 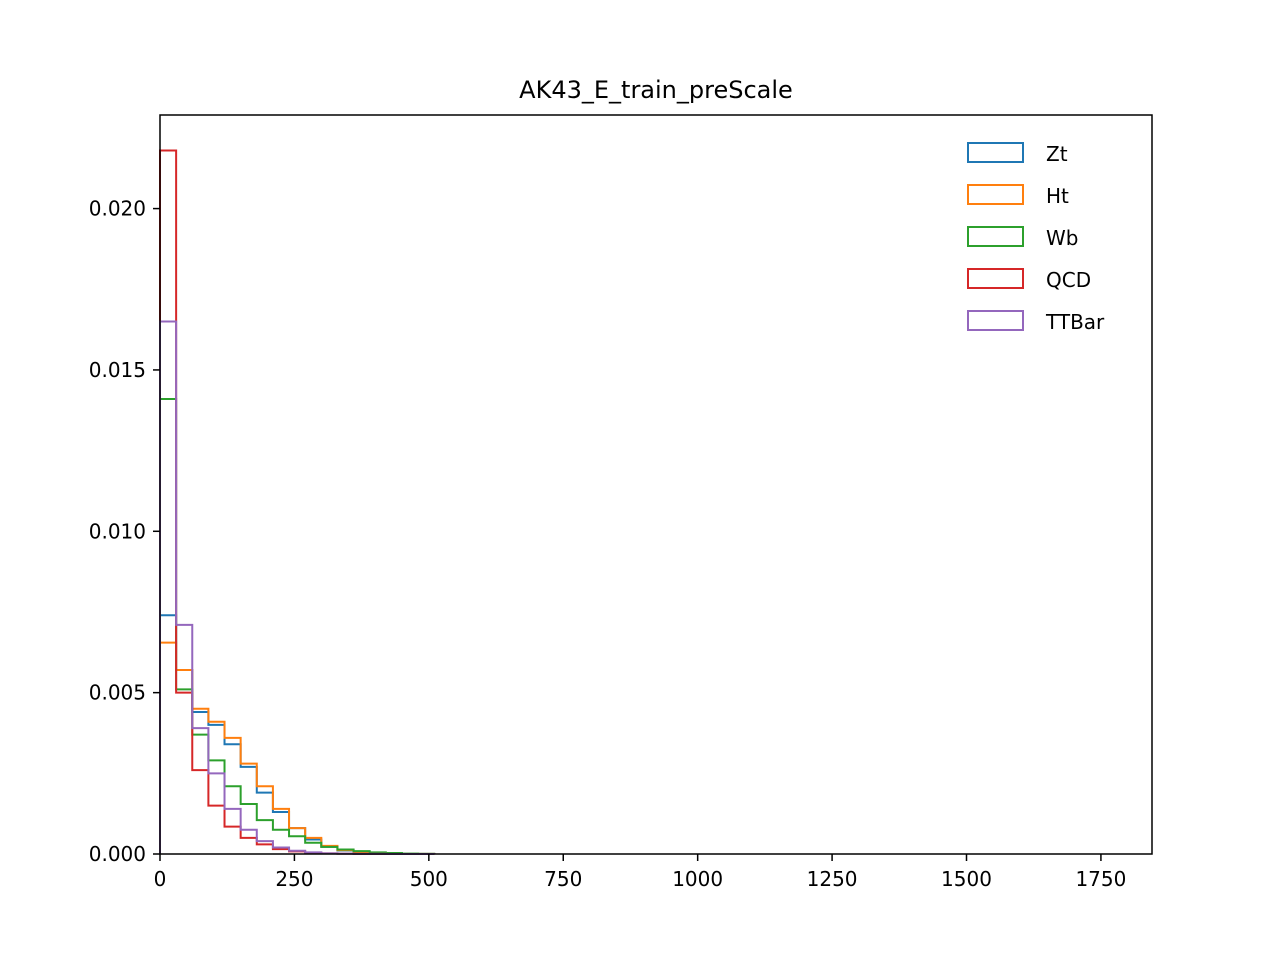 I want to click on legend-item-wb: Wb, so click(x=1022, y=238).